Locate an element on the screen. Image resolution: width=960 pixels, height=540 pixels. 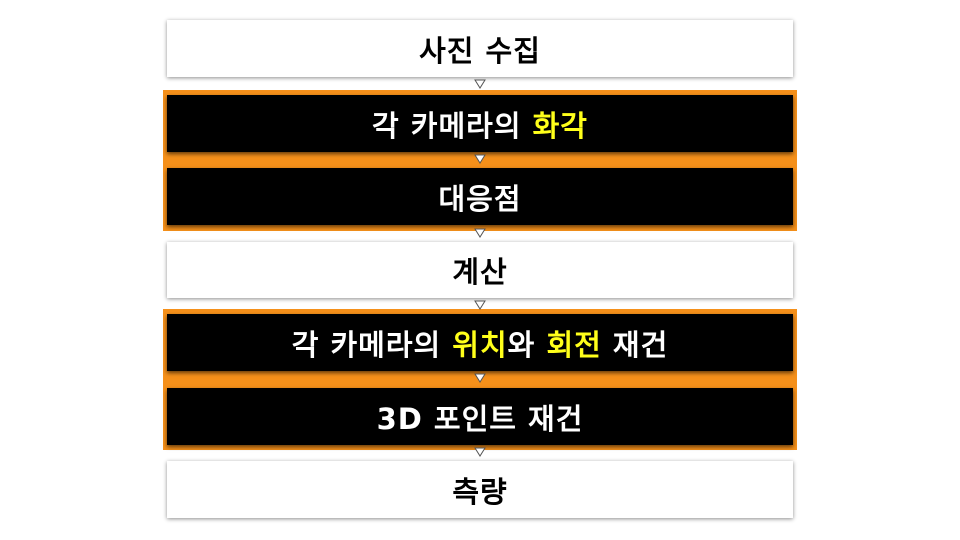
step-label: 3D 포인트 재건 is located at coordinates (480, 418).